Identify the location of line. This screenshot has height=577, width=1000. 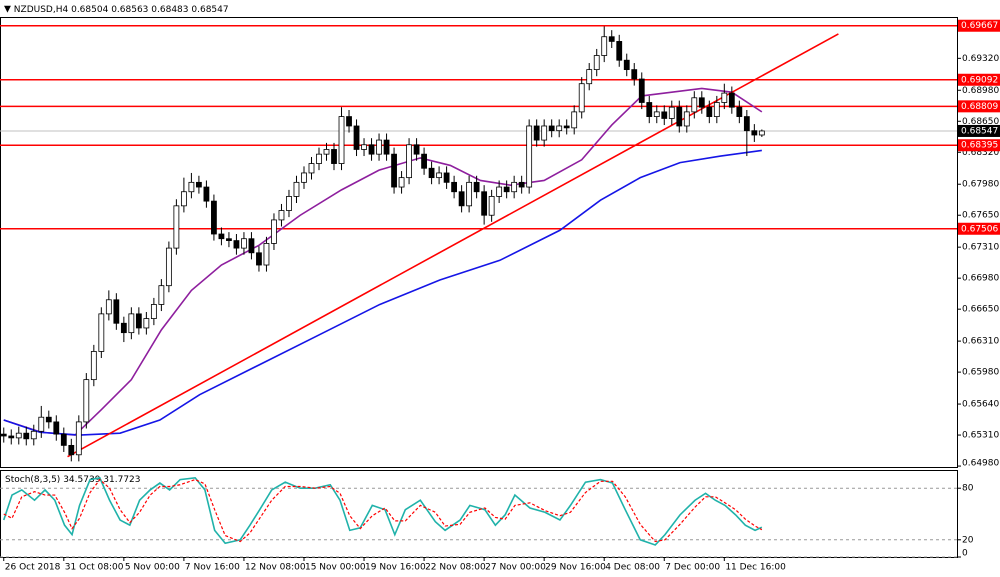
(383, 510).